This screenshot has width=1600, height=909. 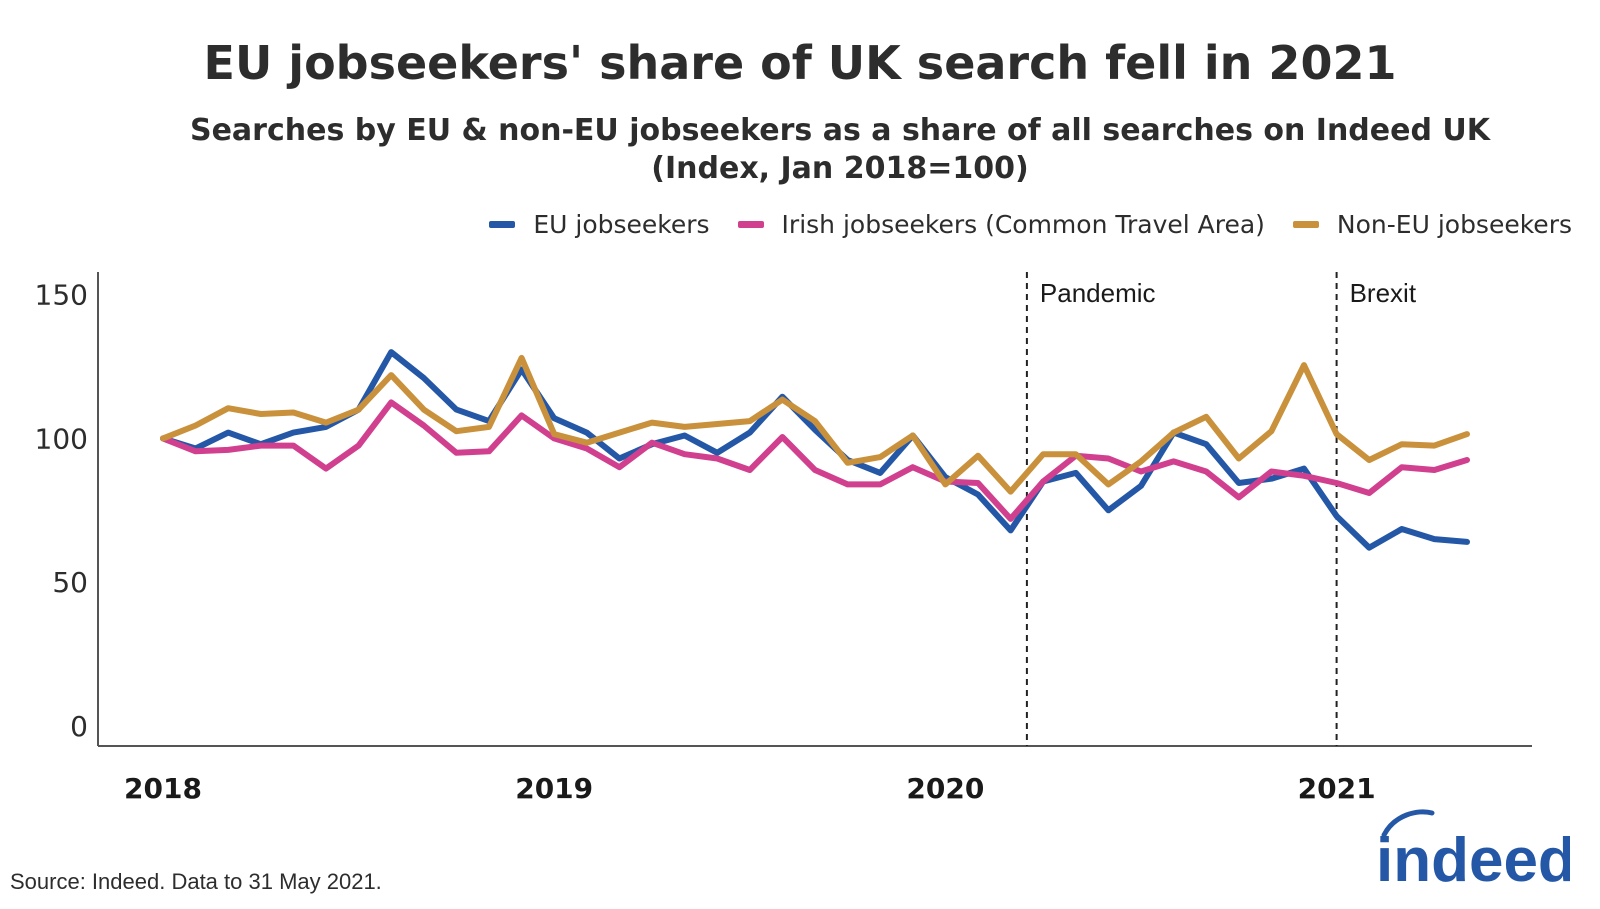 What do you see at coordinates (1098, 293) in the screenshot?
I see `annotation-label-pandemic: Pandemic` at bounding box center [1098, 293].